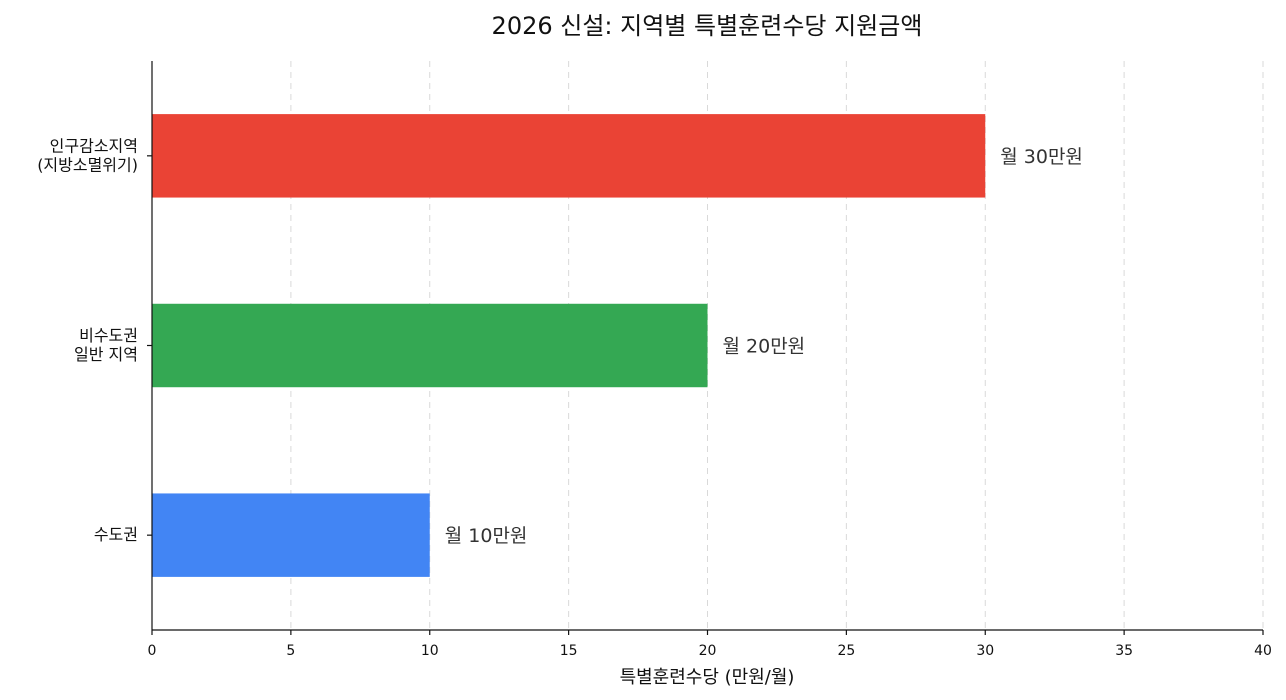 The image size is (1286, 700). What do you see at coordinates (707, 26) in the screenshot?
I see `chart-title: 2026 신설: 지역별 특별훈련수당 지원금액` at bounding box center [707, 26].